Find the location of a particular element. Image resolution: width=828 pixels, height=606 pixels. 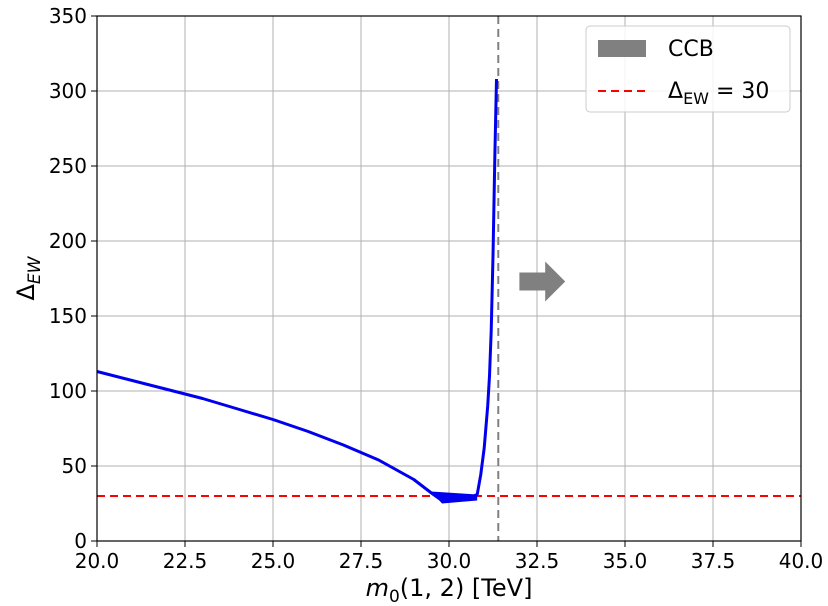

ccb-arrow-shape is located at coordinates (542, 281).